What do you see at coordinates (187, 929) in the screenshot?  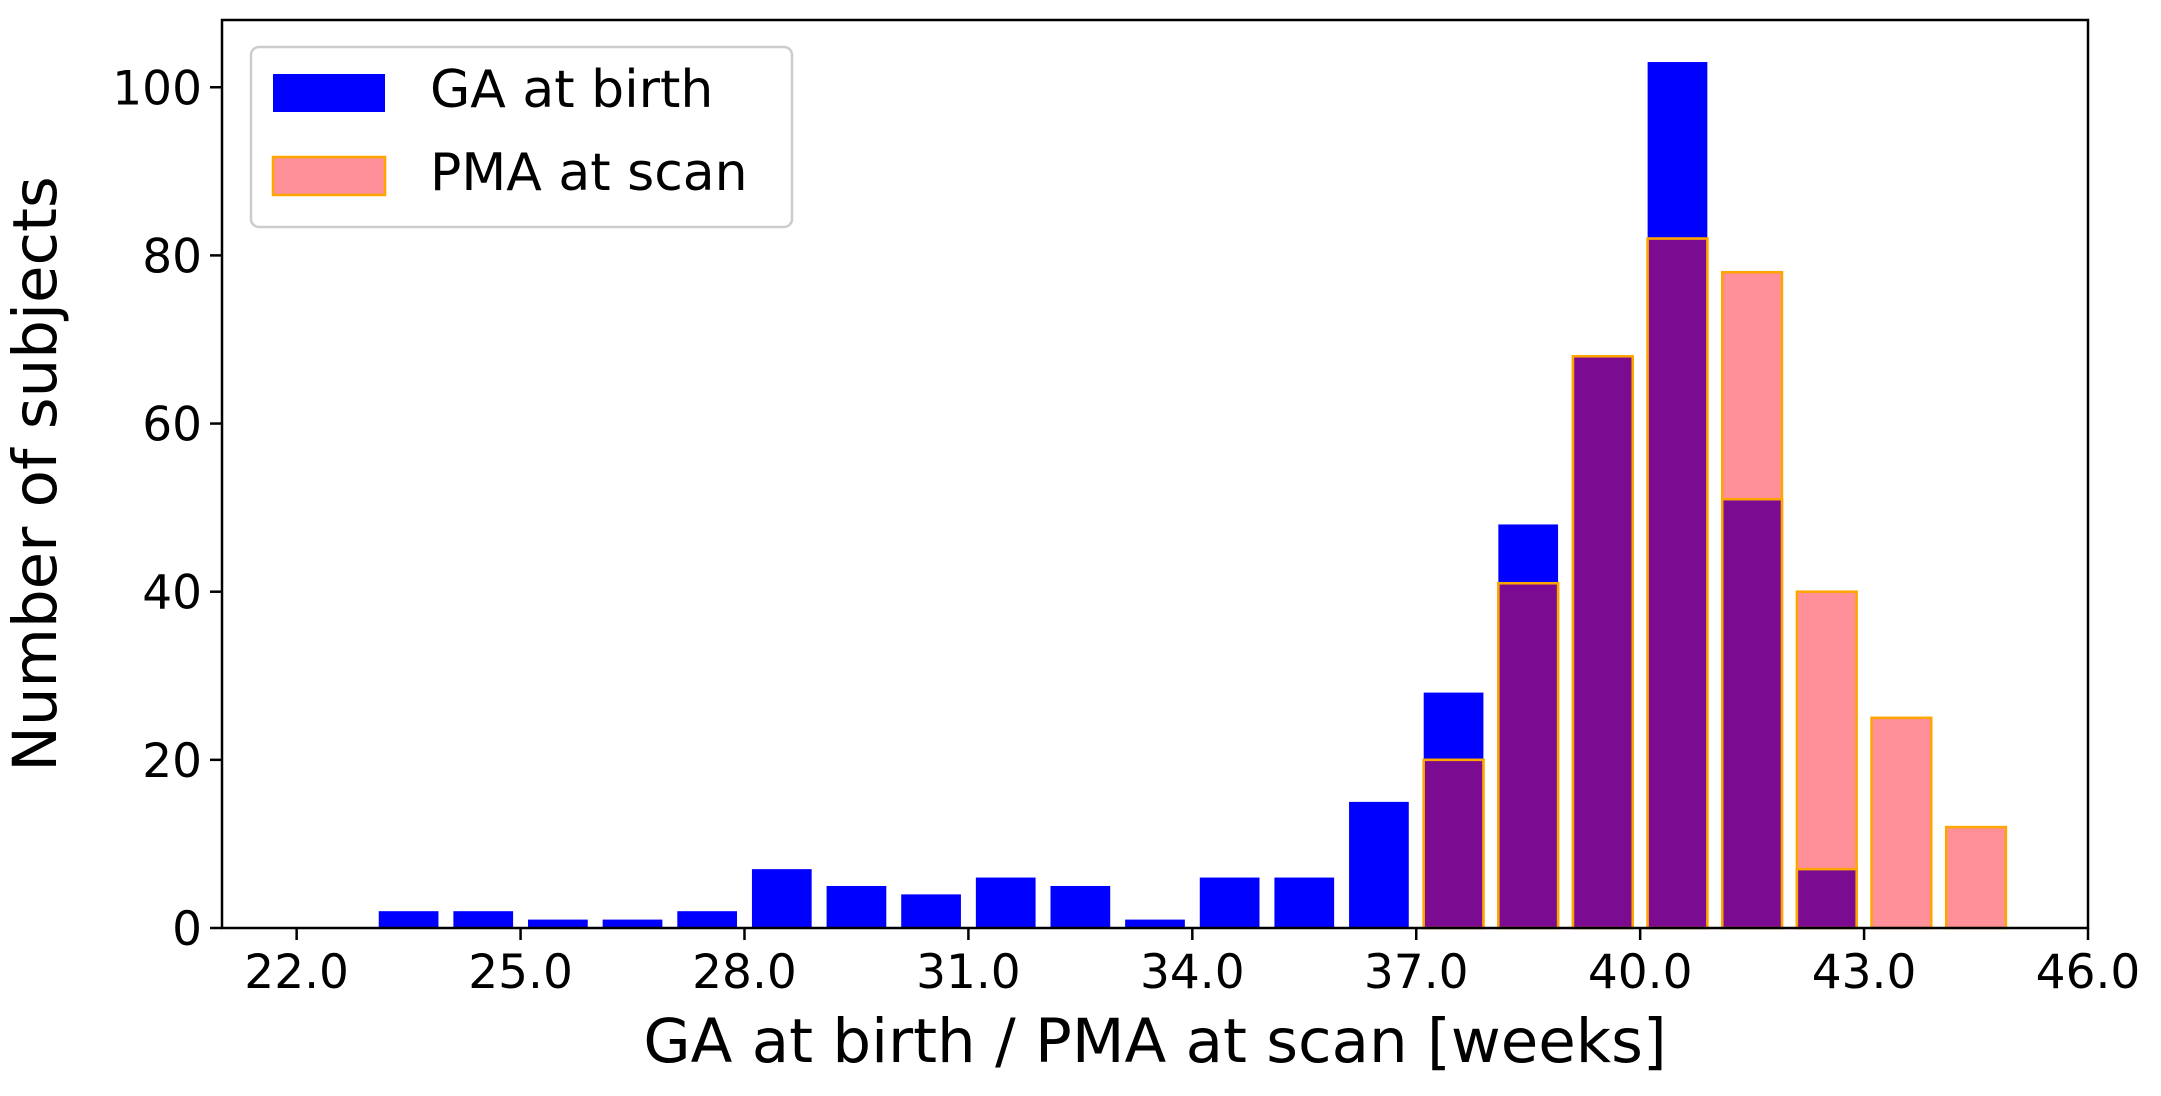 I see `y-tick-label: 0` at bounding box center [187, 929].